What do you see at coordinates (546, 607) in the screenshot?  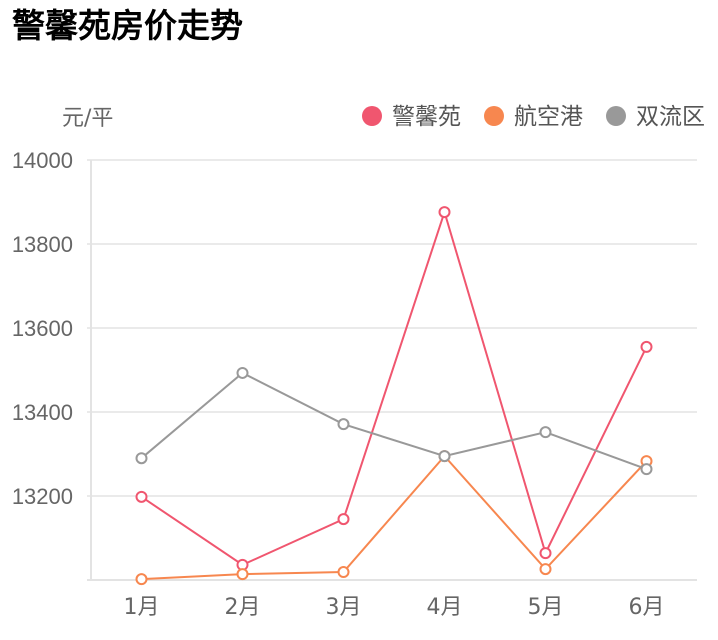 I see `x-tick-label: 5月` at bounding box center [546, 607].